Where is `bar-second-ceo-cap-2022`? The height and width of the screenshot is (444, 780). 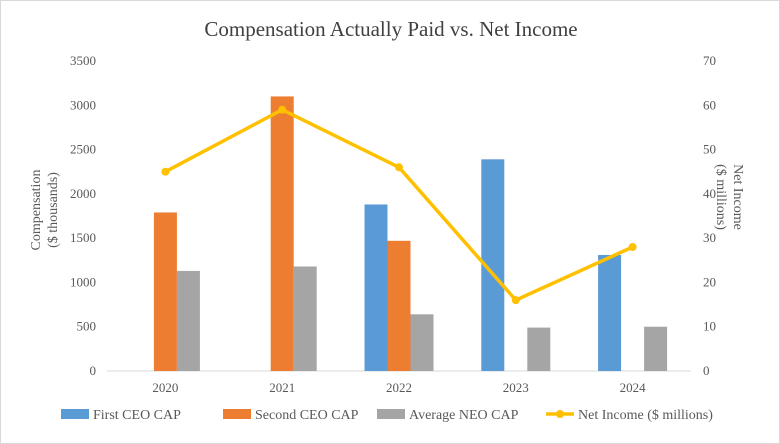 bar-second-ceo-cap-2022 is located at coordinates (399, 305).